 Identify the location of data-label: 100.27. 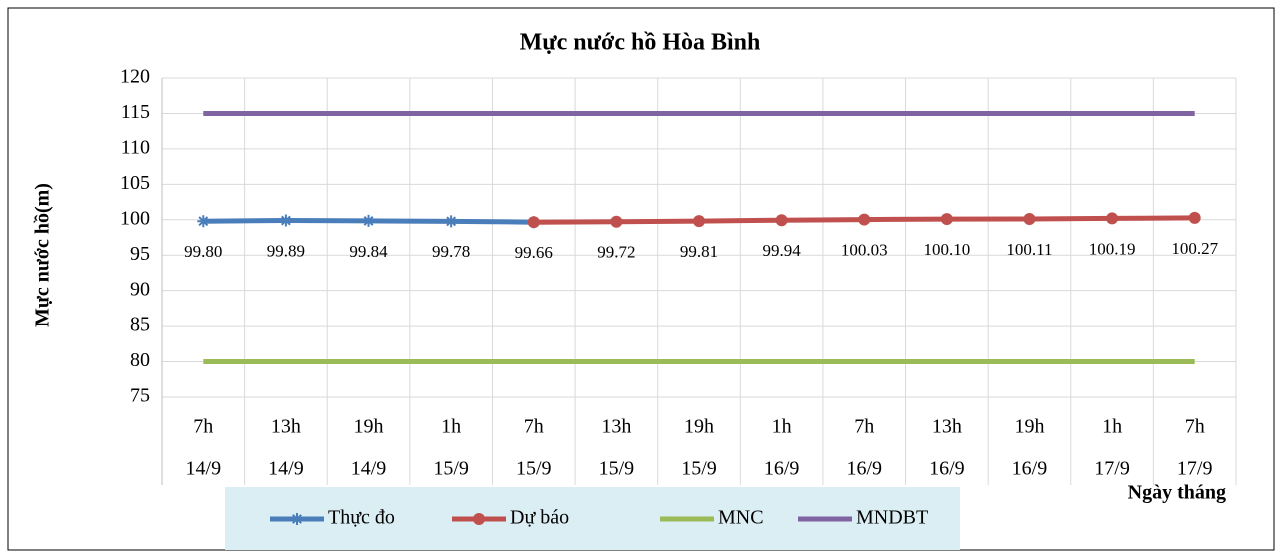
(1194, 248).